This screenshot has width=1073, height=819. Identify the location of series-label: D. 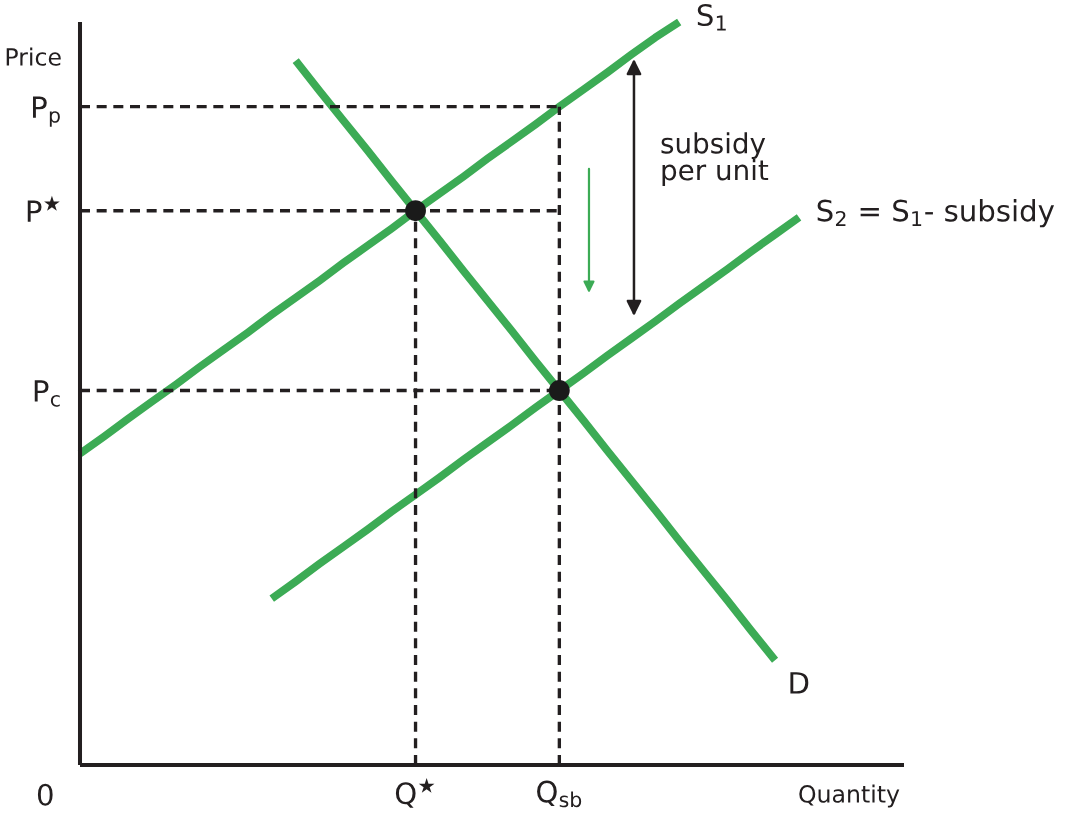
(799, 683).